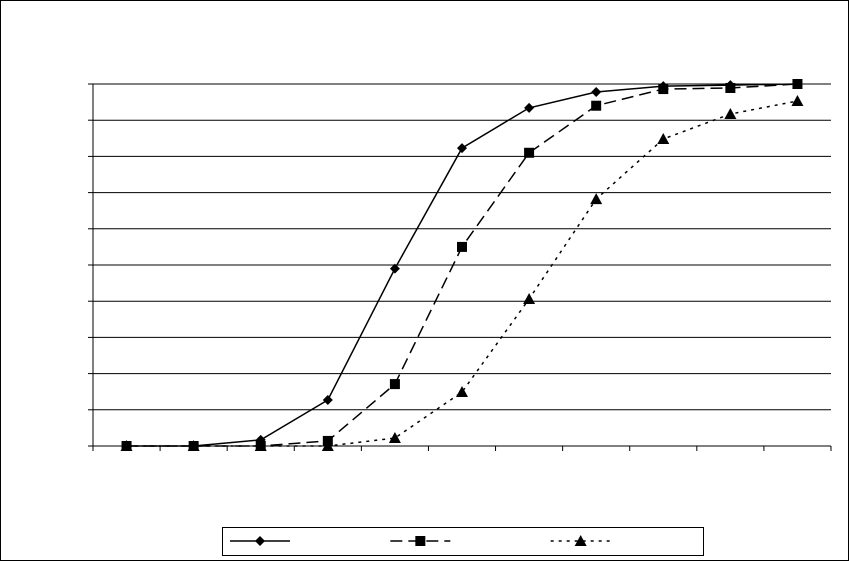  I want to click on legend, so click(463, 541).